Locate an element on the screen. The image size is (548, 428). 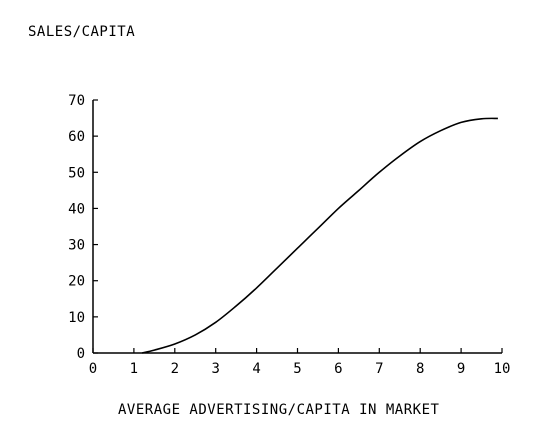
y-tick-label: 70 is located at coordinates (76, 101).